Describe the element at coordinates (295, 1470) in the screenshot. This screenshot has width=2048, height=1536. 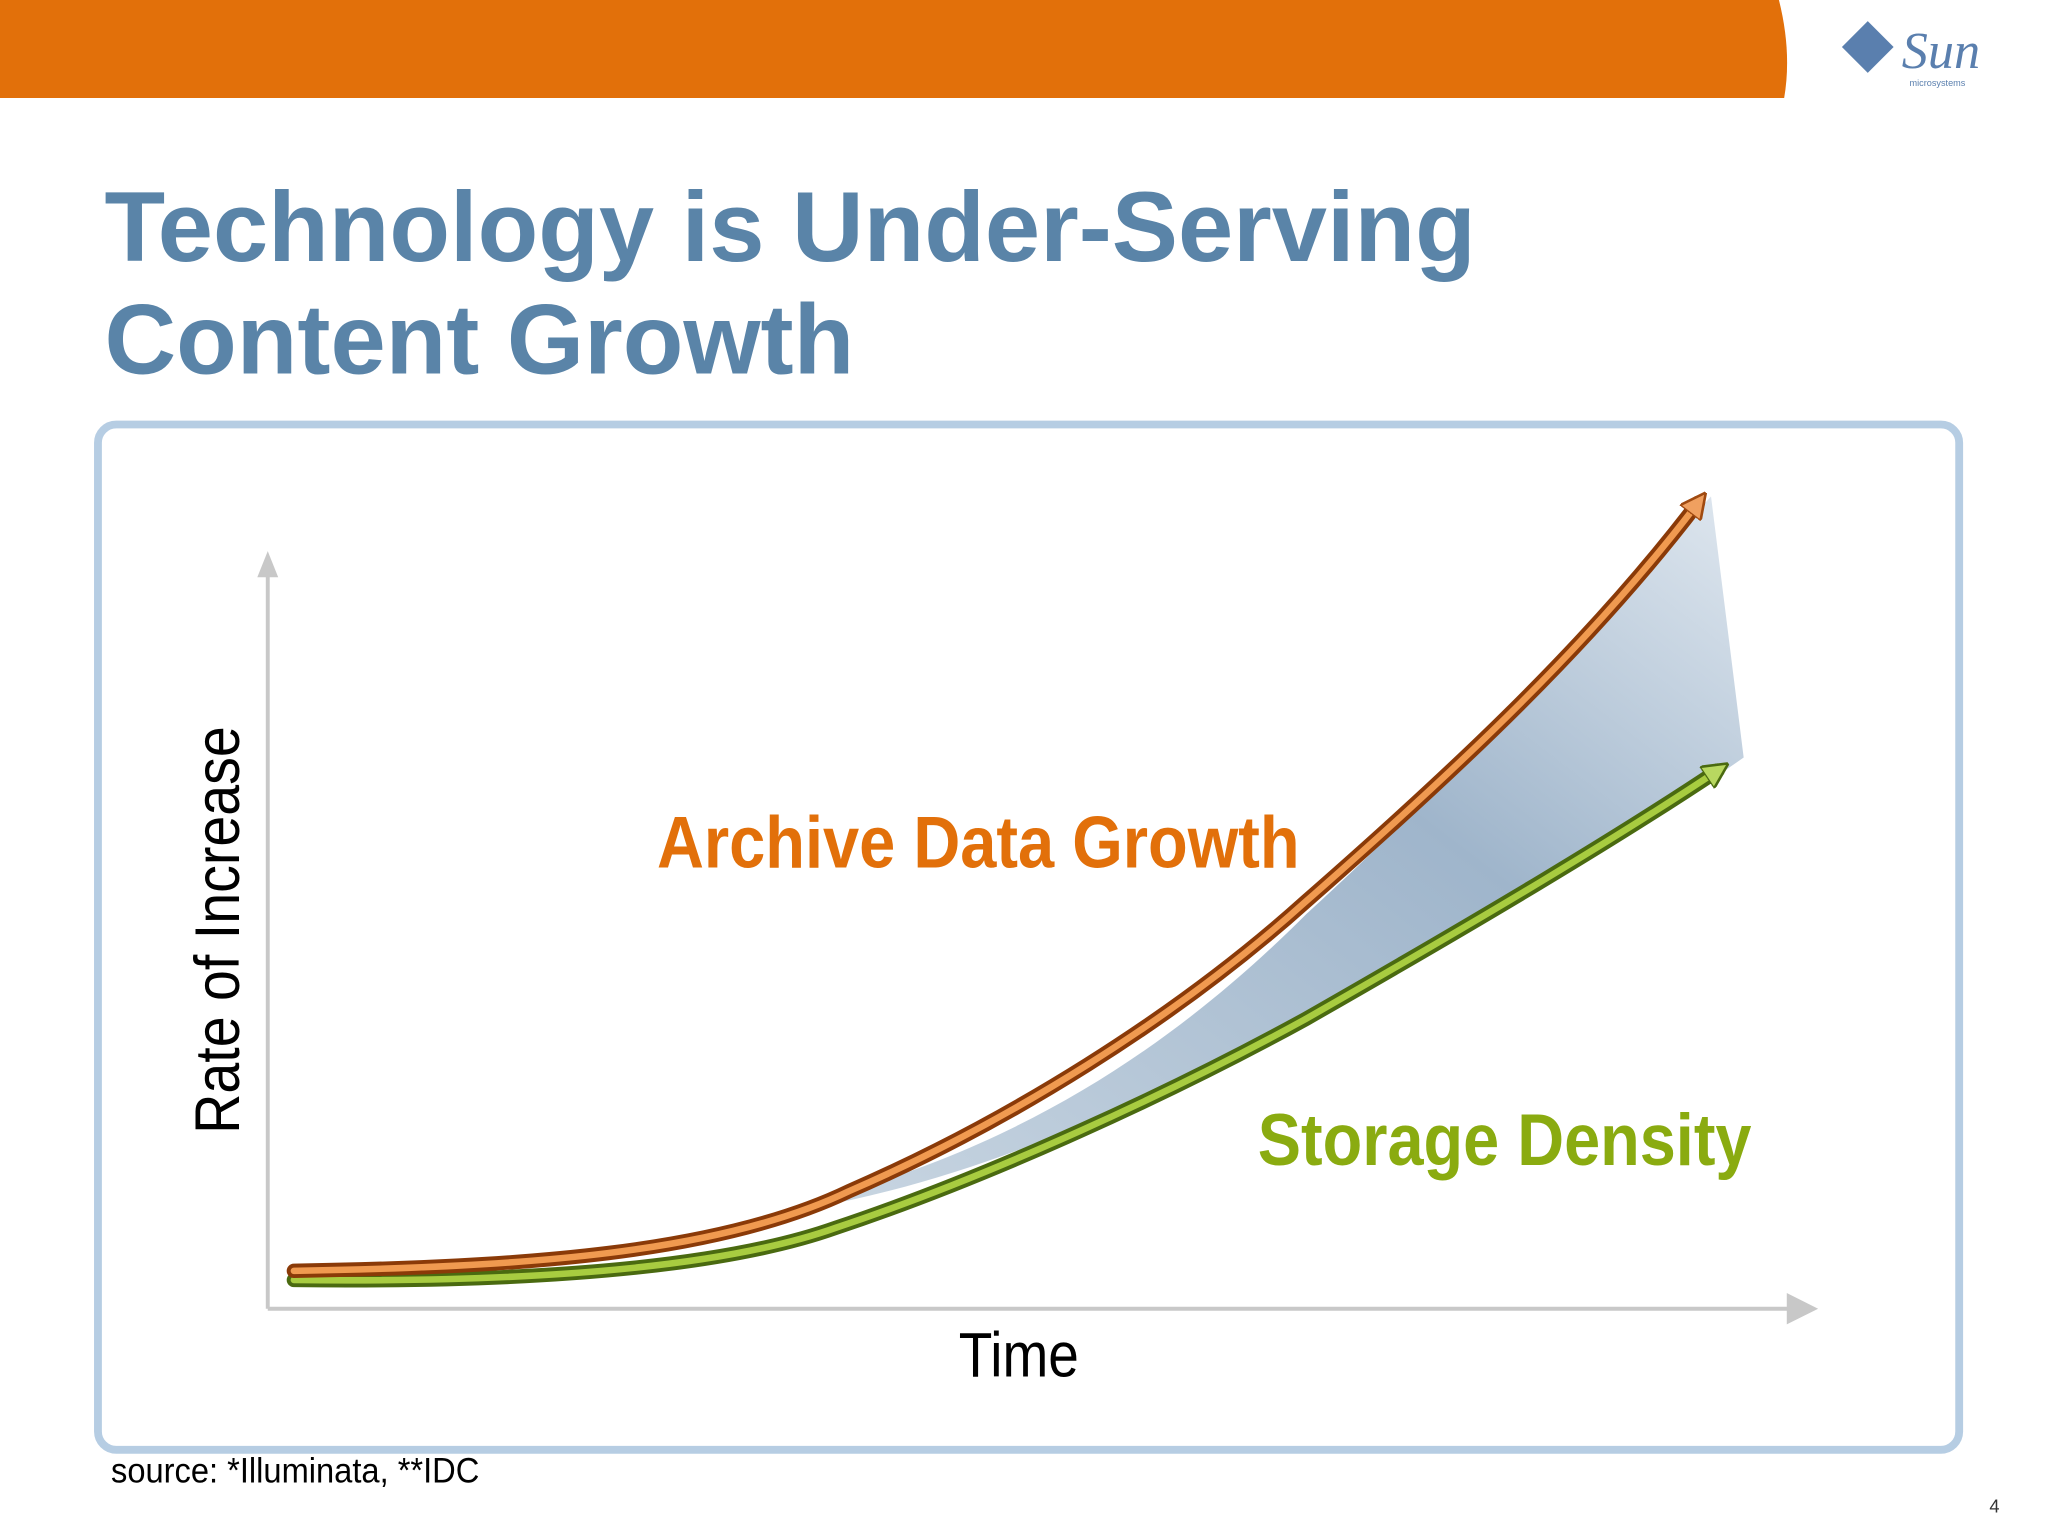
I see `source-note: source: *Illuminata, **IDC` at that location.